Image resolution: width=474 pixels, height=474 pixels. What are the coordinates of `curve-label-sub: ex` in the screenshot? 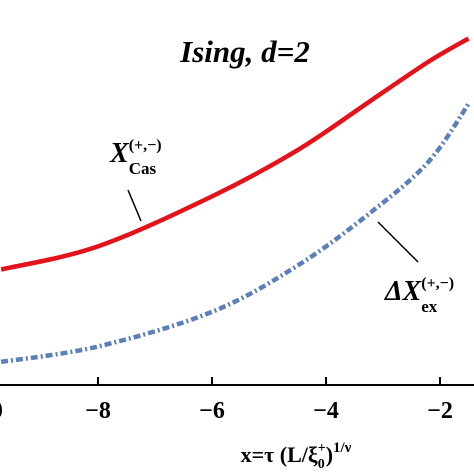 It's located at (429, 306).